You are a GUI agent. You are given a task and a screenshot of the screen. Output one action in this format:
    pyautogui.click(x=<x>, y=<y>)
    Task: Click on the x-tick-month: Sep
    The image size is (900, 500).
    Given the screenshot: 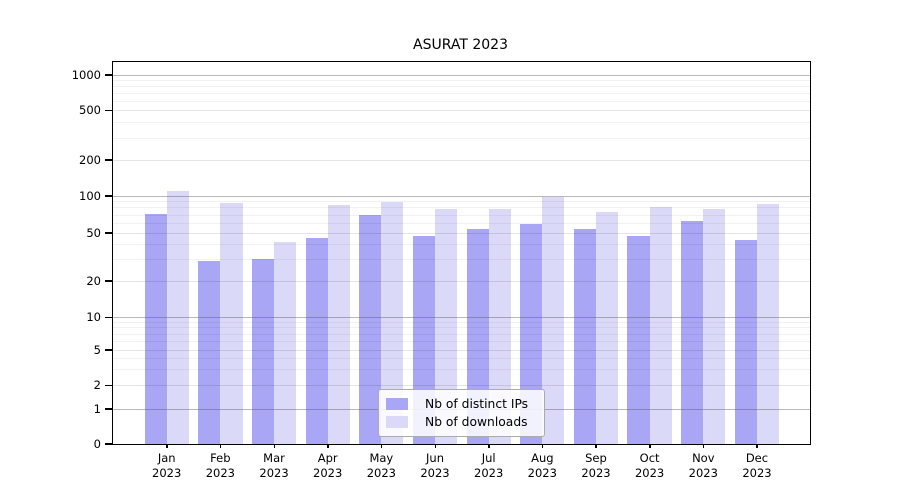 What is the action you would take?
    pyautogui.click(x=596, y=458)
    